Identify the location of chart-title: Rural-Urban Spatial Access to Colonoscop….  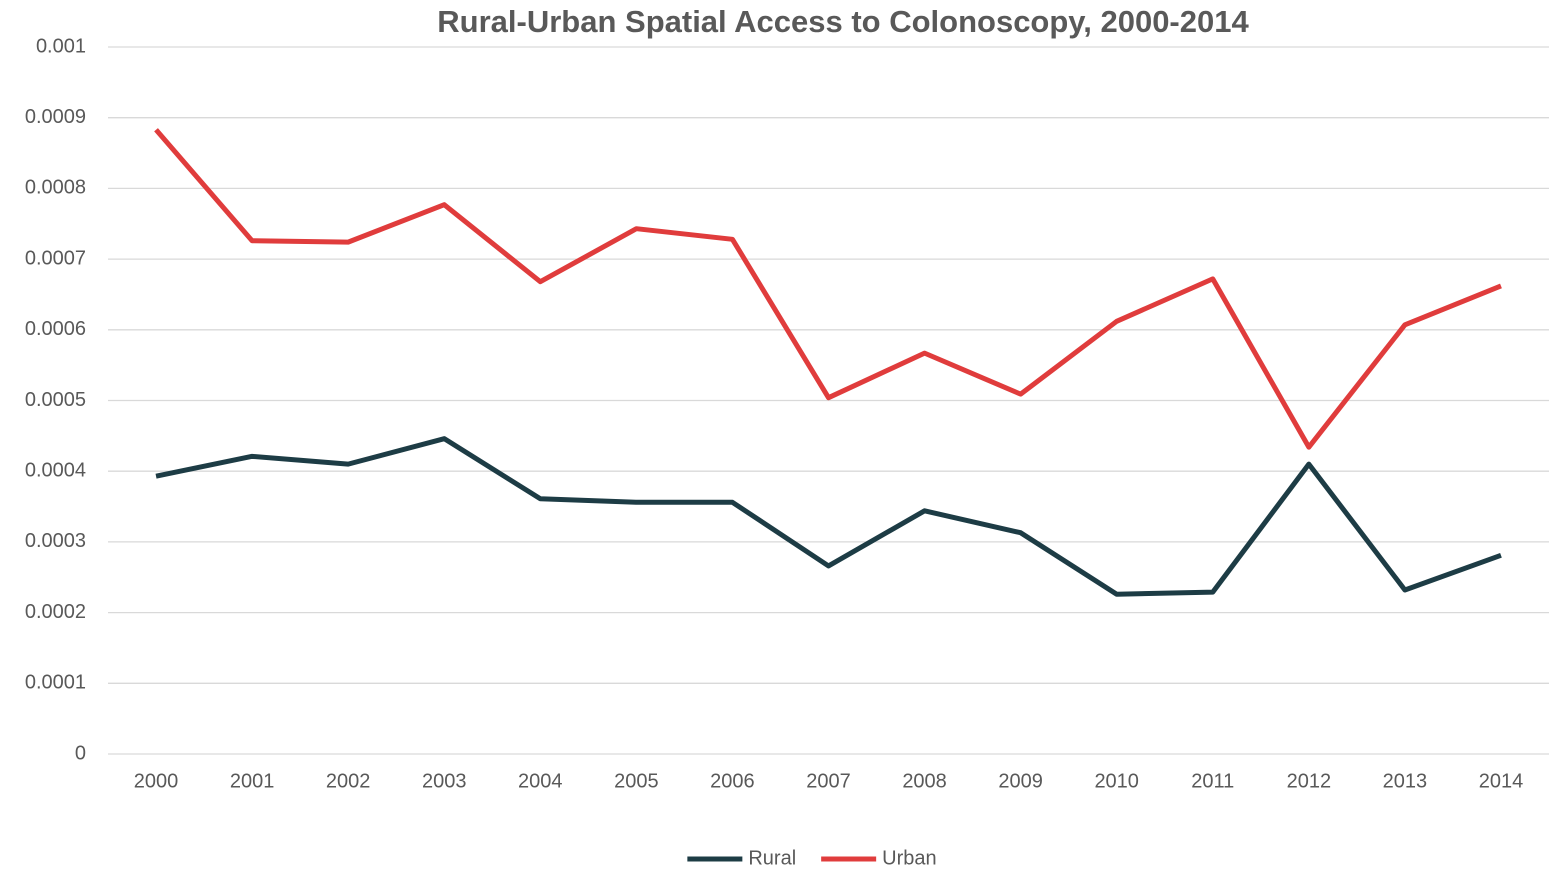
(843, 21).